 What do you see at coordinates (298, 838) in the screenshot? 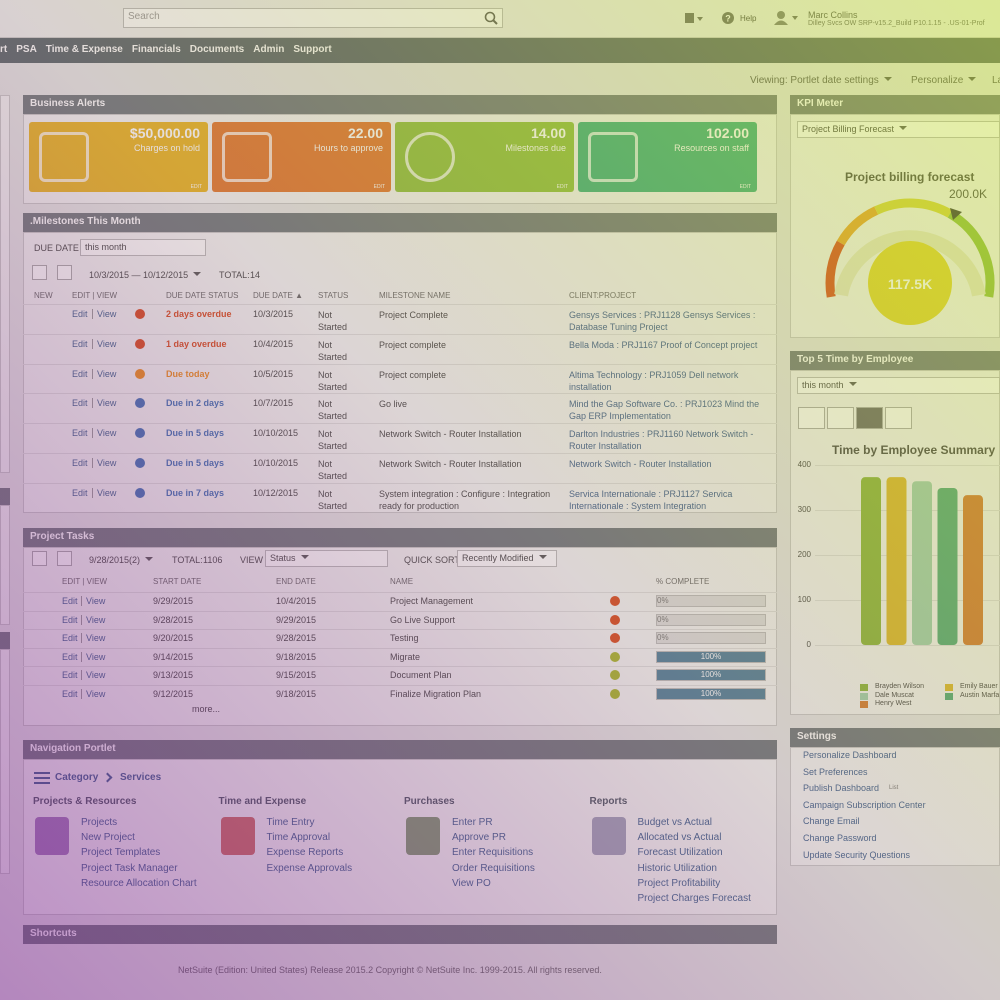
I see `nav-link: Time Approval` at bounding box center [298, 838].